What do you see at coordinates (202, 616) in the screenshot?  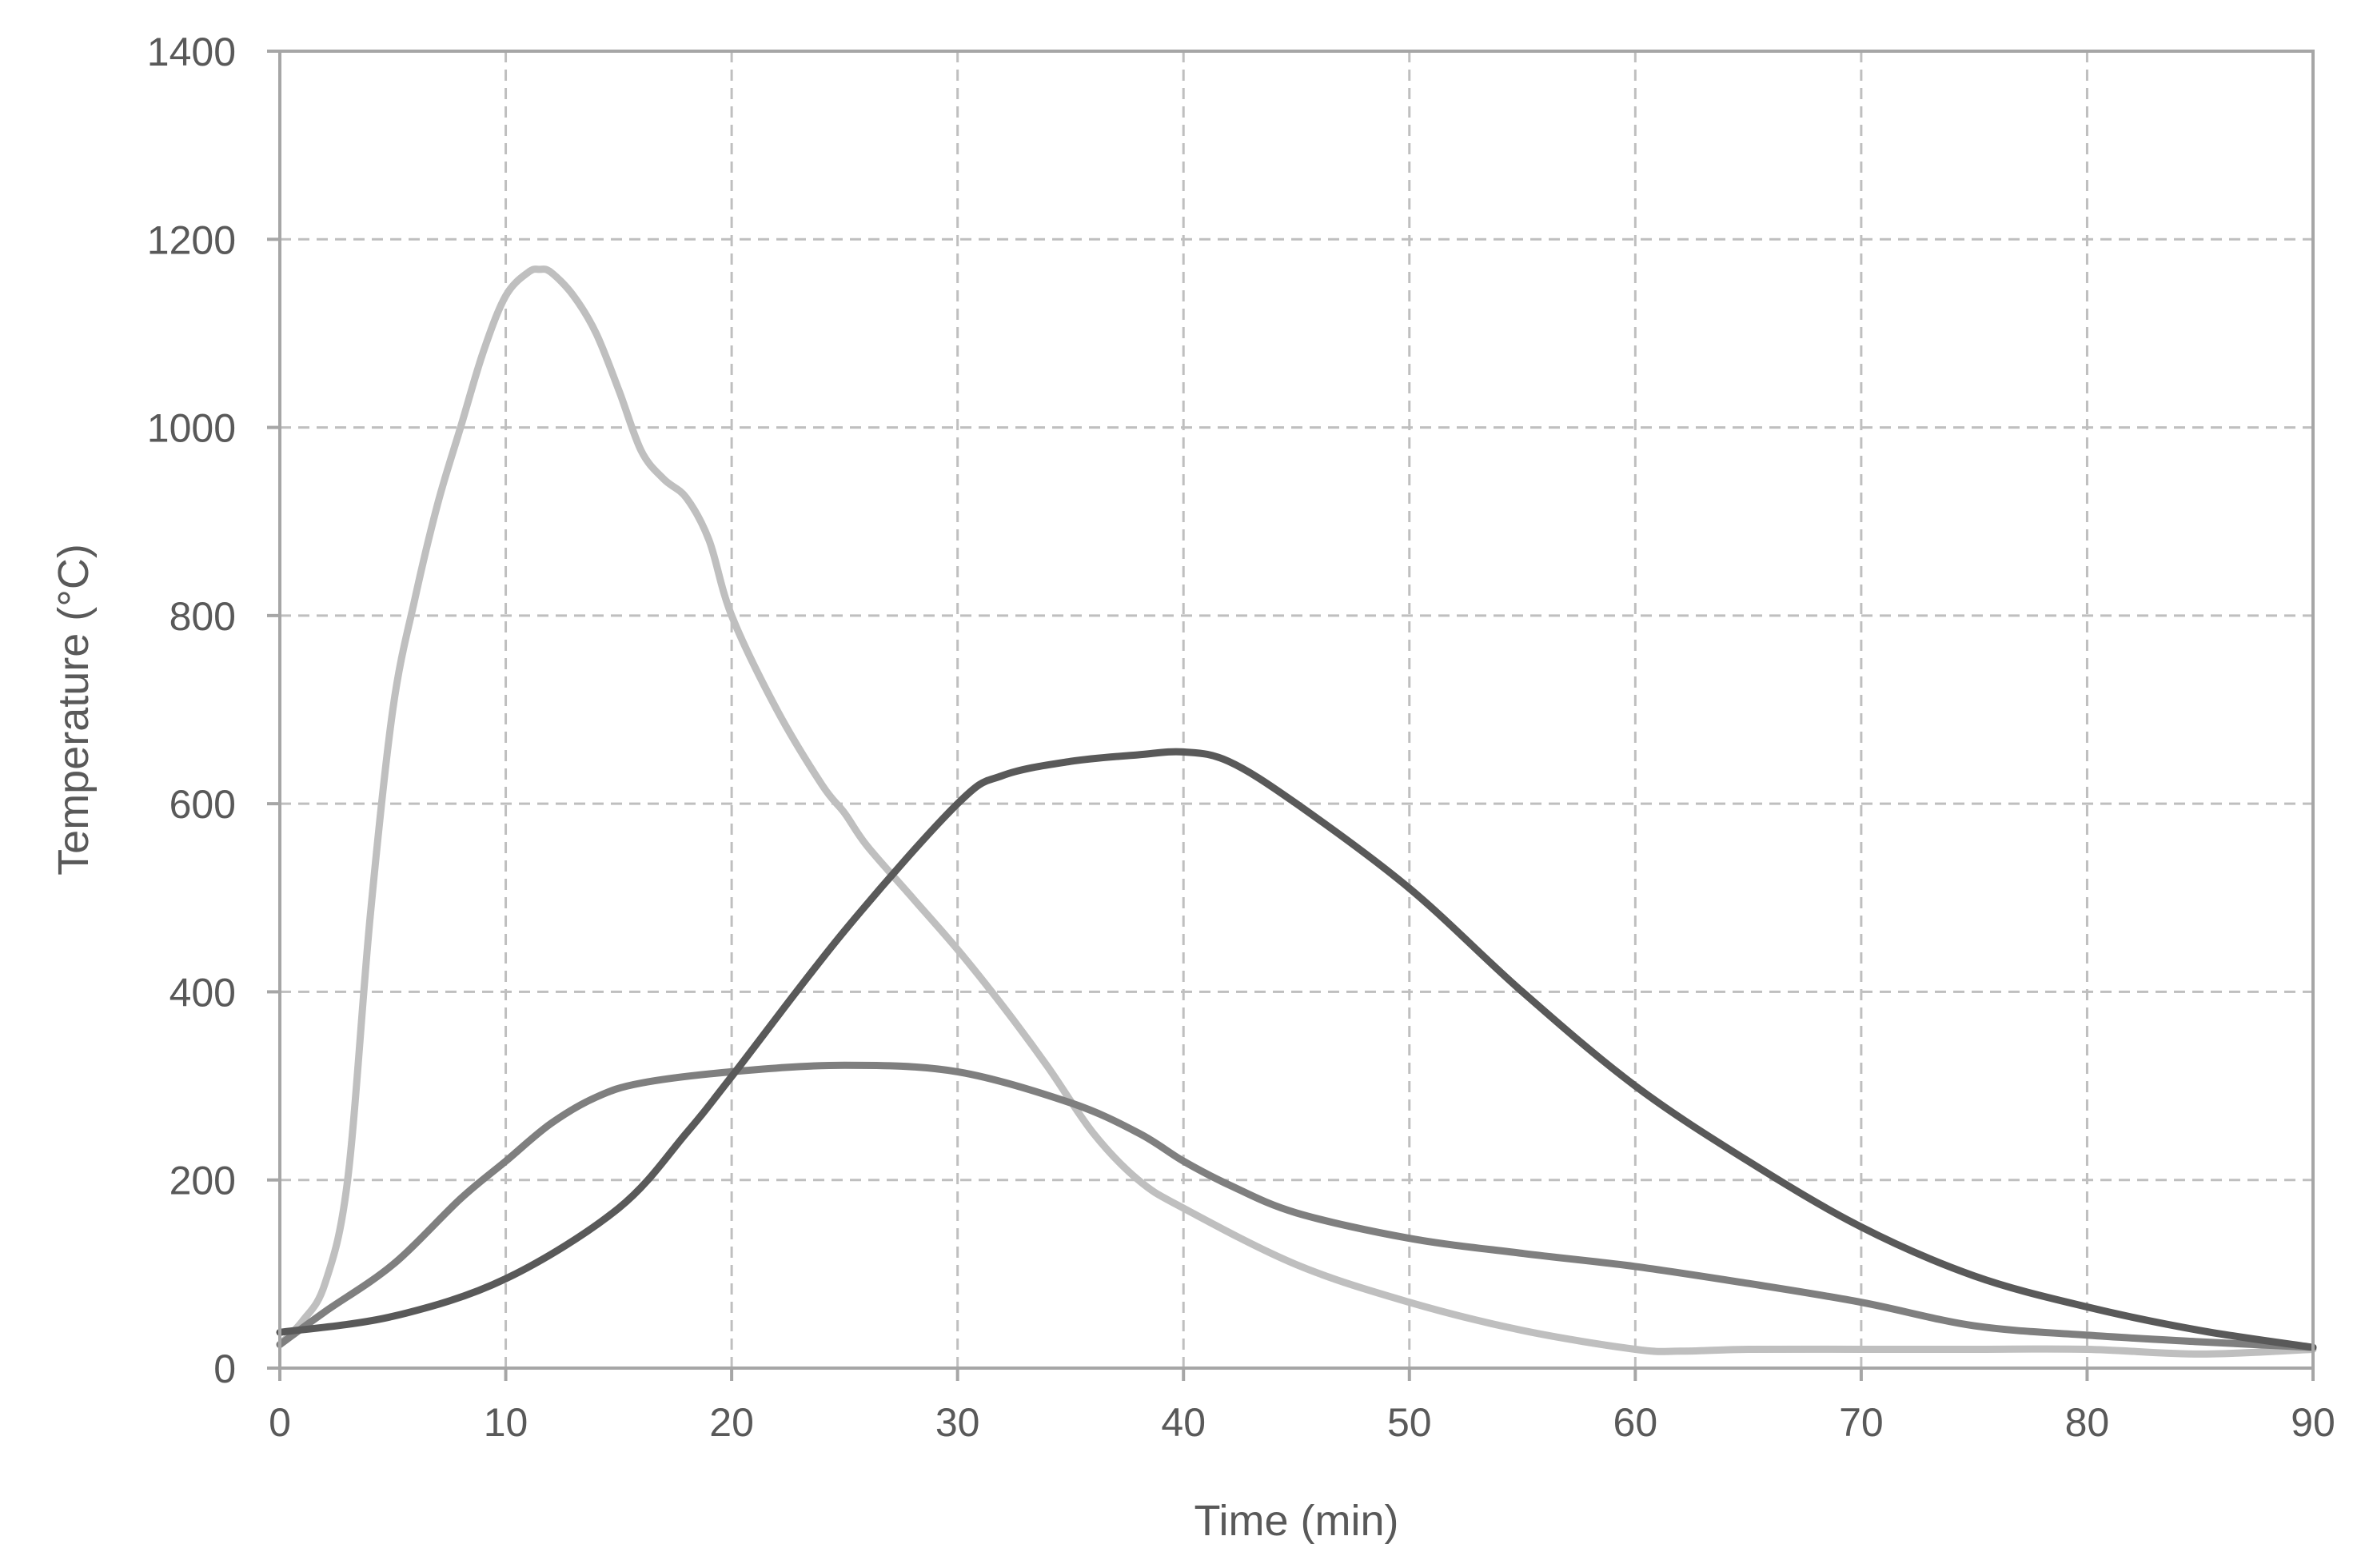 I see `y-tick-label: 800` at bounding box center [202, 616].